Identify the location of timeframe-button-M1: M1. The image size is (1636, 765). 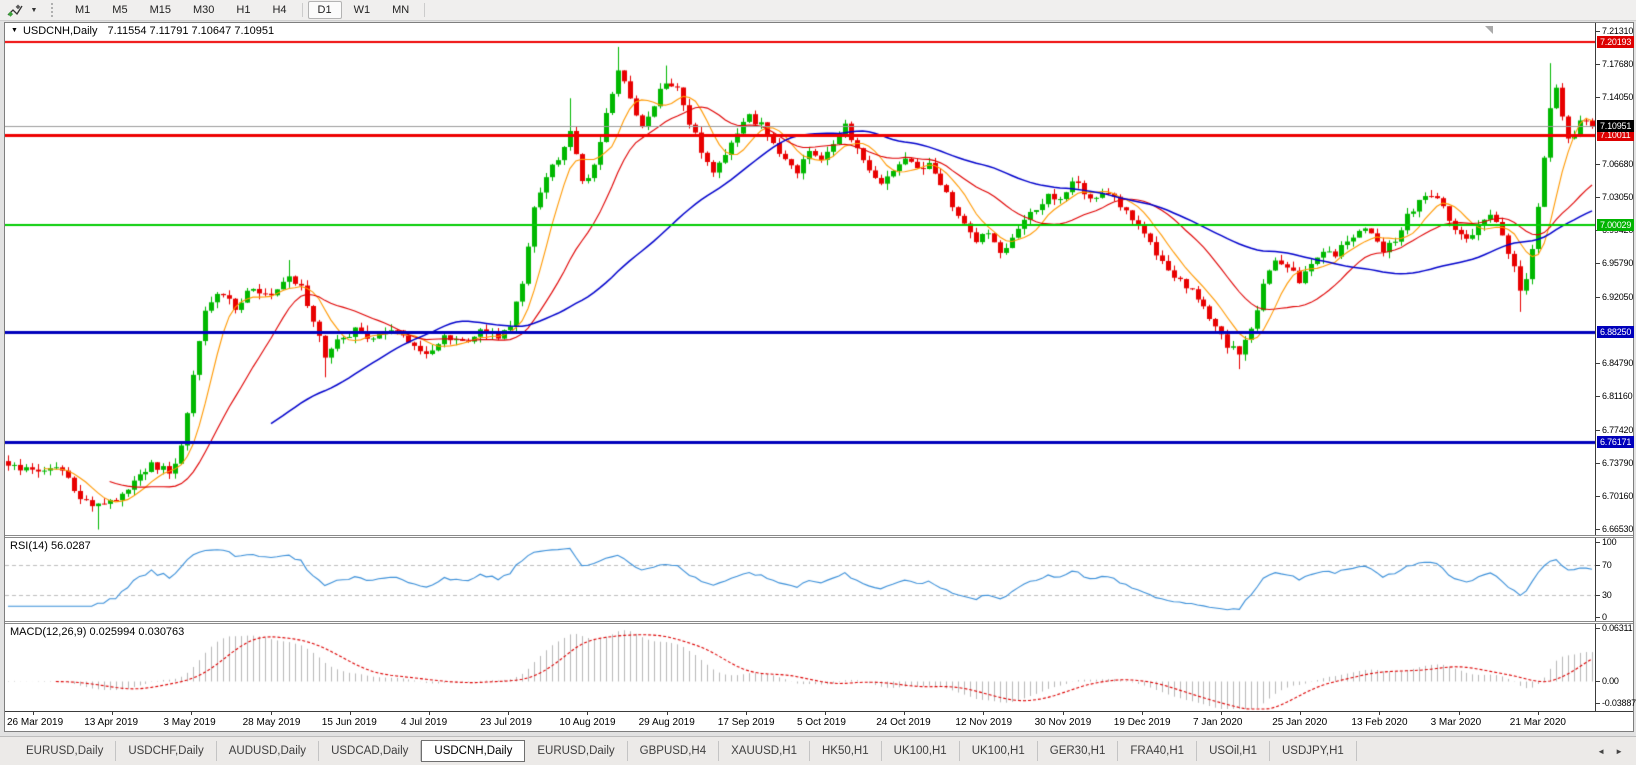
(83, 10).